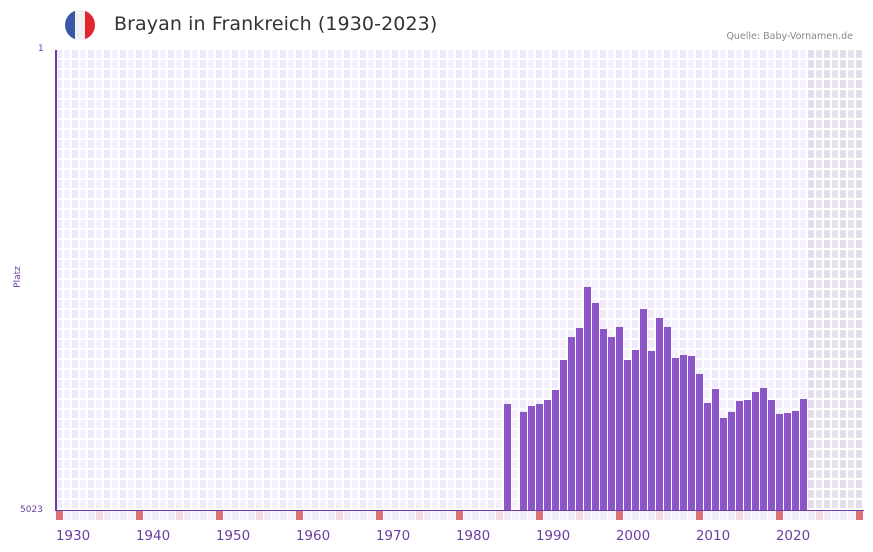 The image size is (873, 552). What do you see at coordinates (595, 406) in the screenshot?
I see `bar-1997` at bounding box center [595, 406].